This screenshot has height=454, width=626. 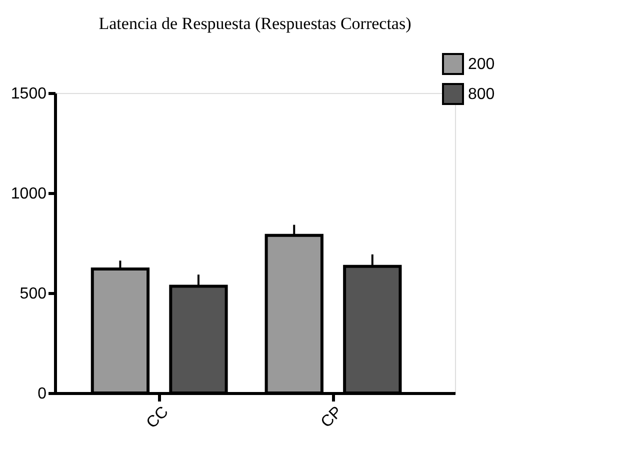 What do you see at coordinates (255, 23) in the screenshot?
I see `chart-title: Latencia de Respuesta (Respuestas Correctas)` at bounding box center [255, 23].